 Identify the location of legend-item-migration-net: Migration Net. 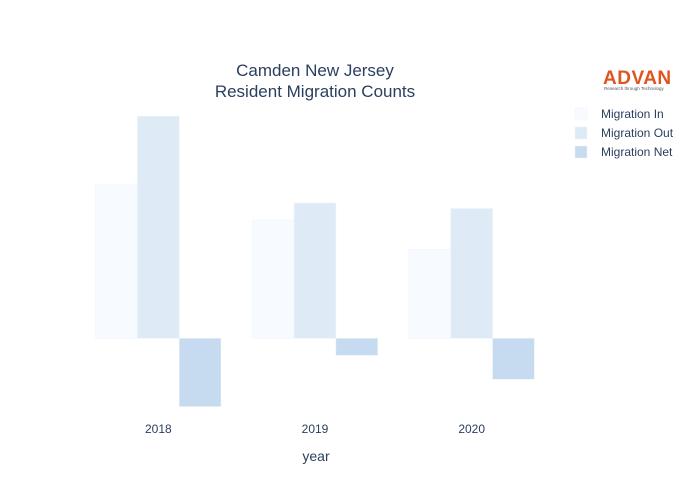
(623, 152).